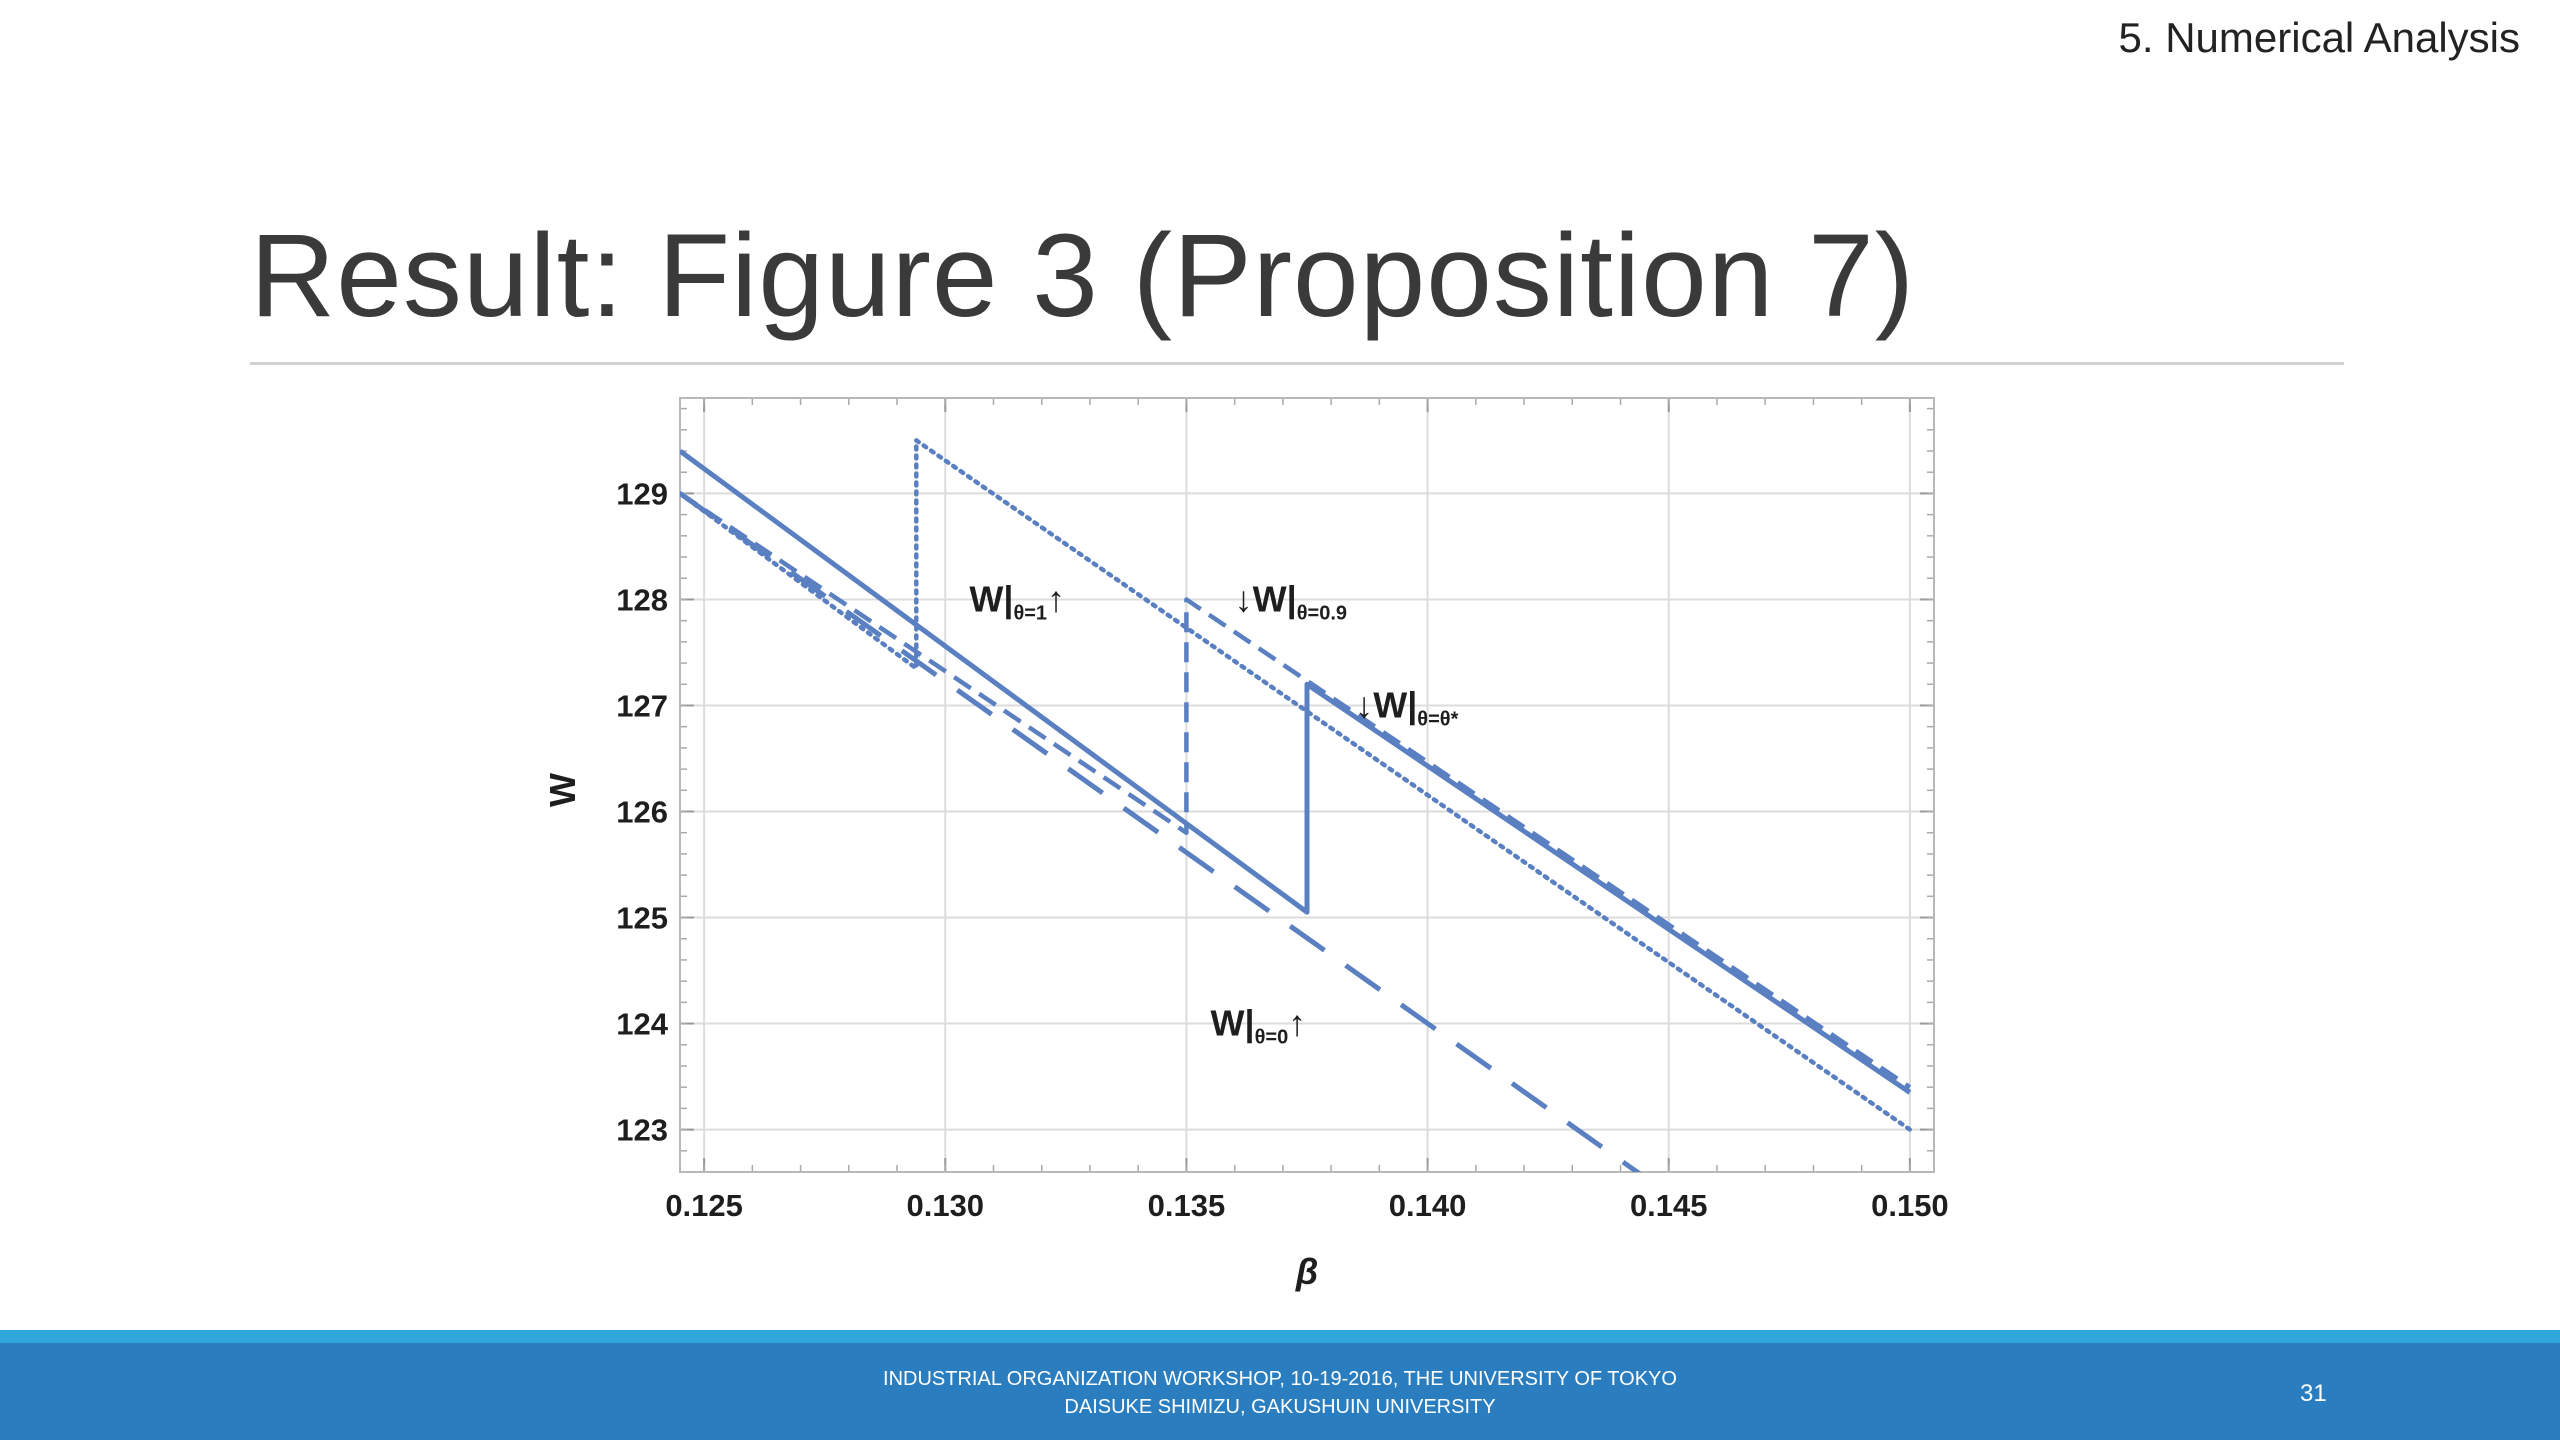 Image resolution: width=2560 pixels, height=1440 pixels. What do you see at coordinates (642, 705) in the screenshot?
I see `y-tick-label: 127` at bounding box center [642, 705].